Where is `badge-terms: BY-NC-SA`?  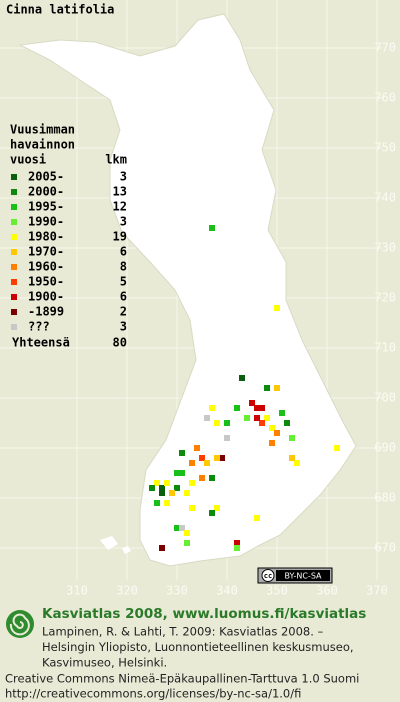 badge-terms: BY-NC-SA is located at coordinates (303, 576).